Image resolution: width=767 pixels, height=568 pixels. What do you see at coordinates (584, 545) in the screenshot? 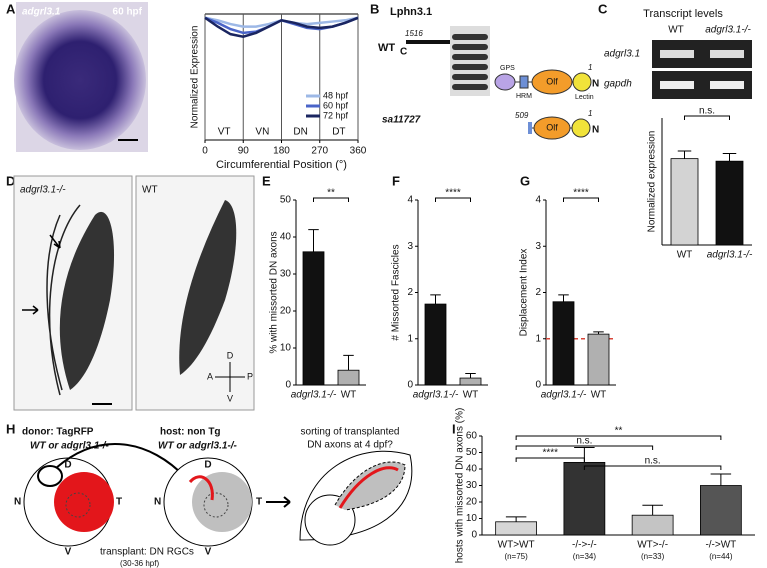
I see `x-tick-label: -/->-/-` at bounding box center [584, 545].